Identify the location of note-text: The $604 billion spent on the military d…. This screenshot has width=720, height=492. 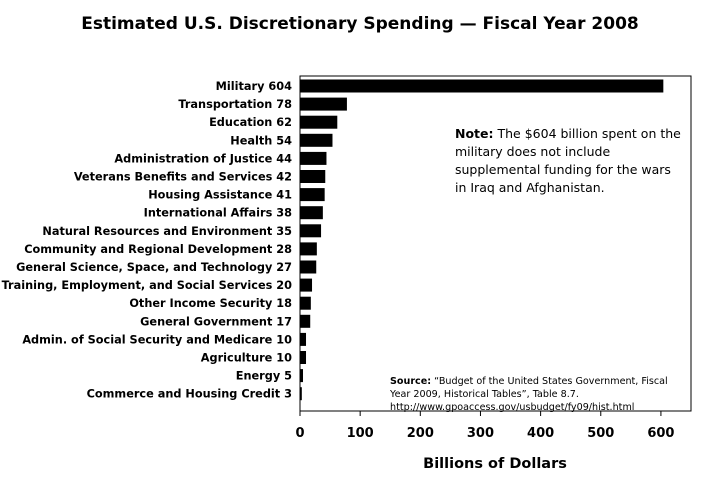
(568, 160).